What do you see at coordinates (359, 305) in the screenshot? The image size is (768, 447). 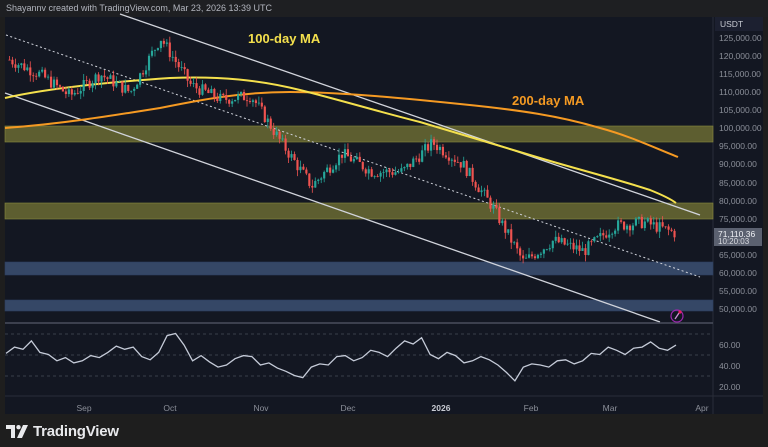 I see `demand-zone-lower` at bounding box center [359, 305].